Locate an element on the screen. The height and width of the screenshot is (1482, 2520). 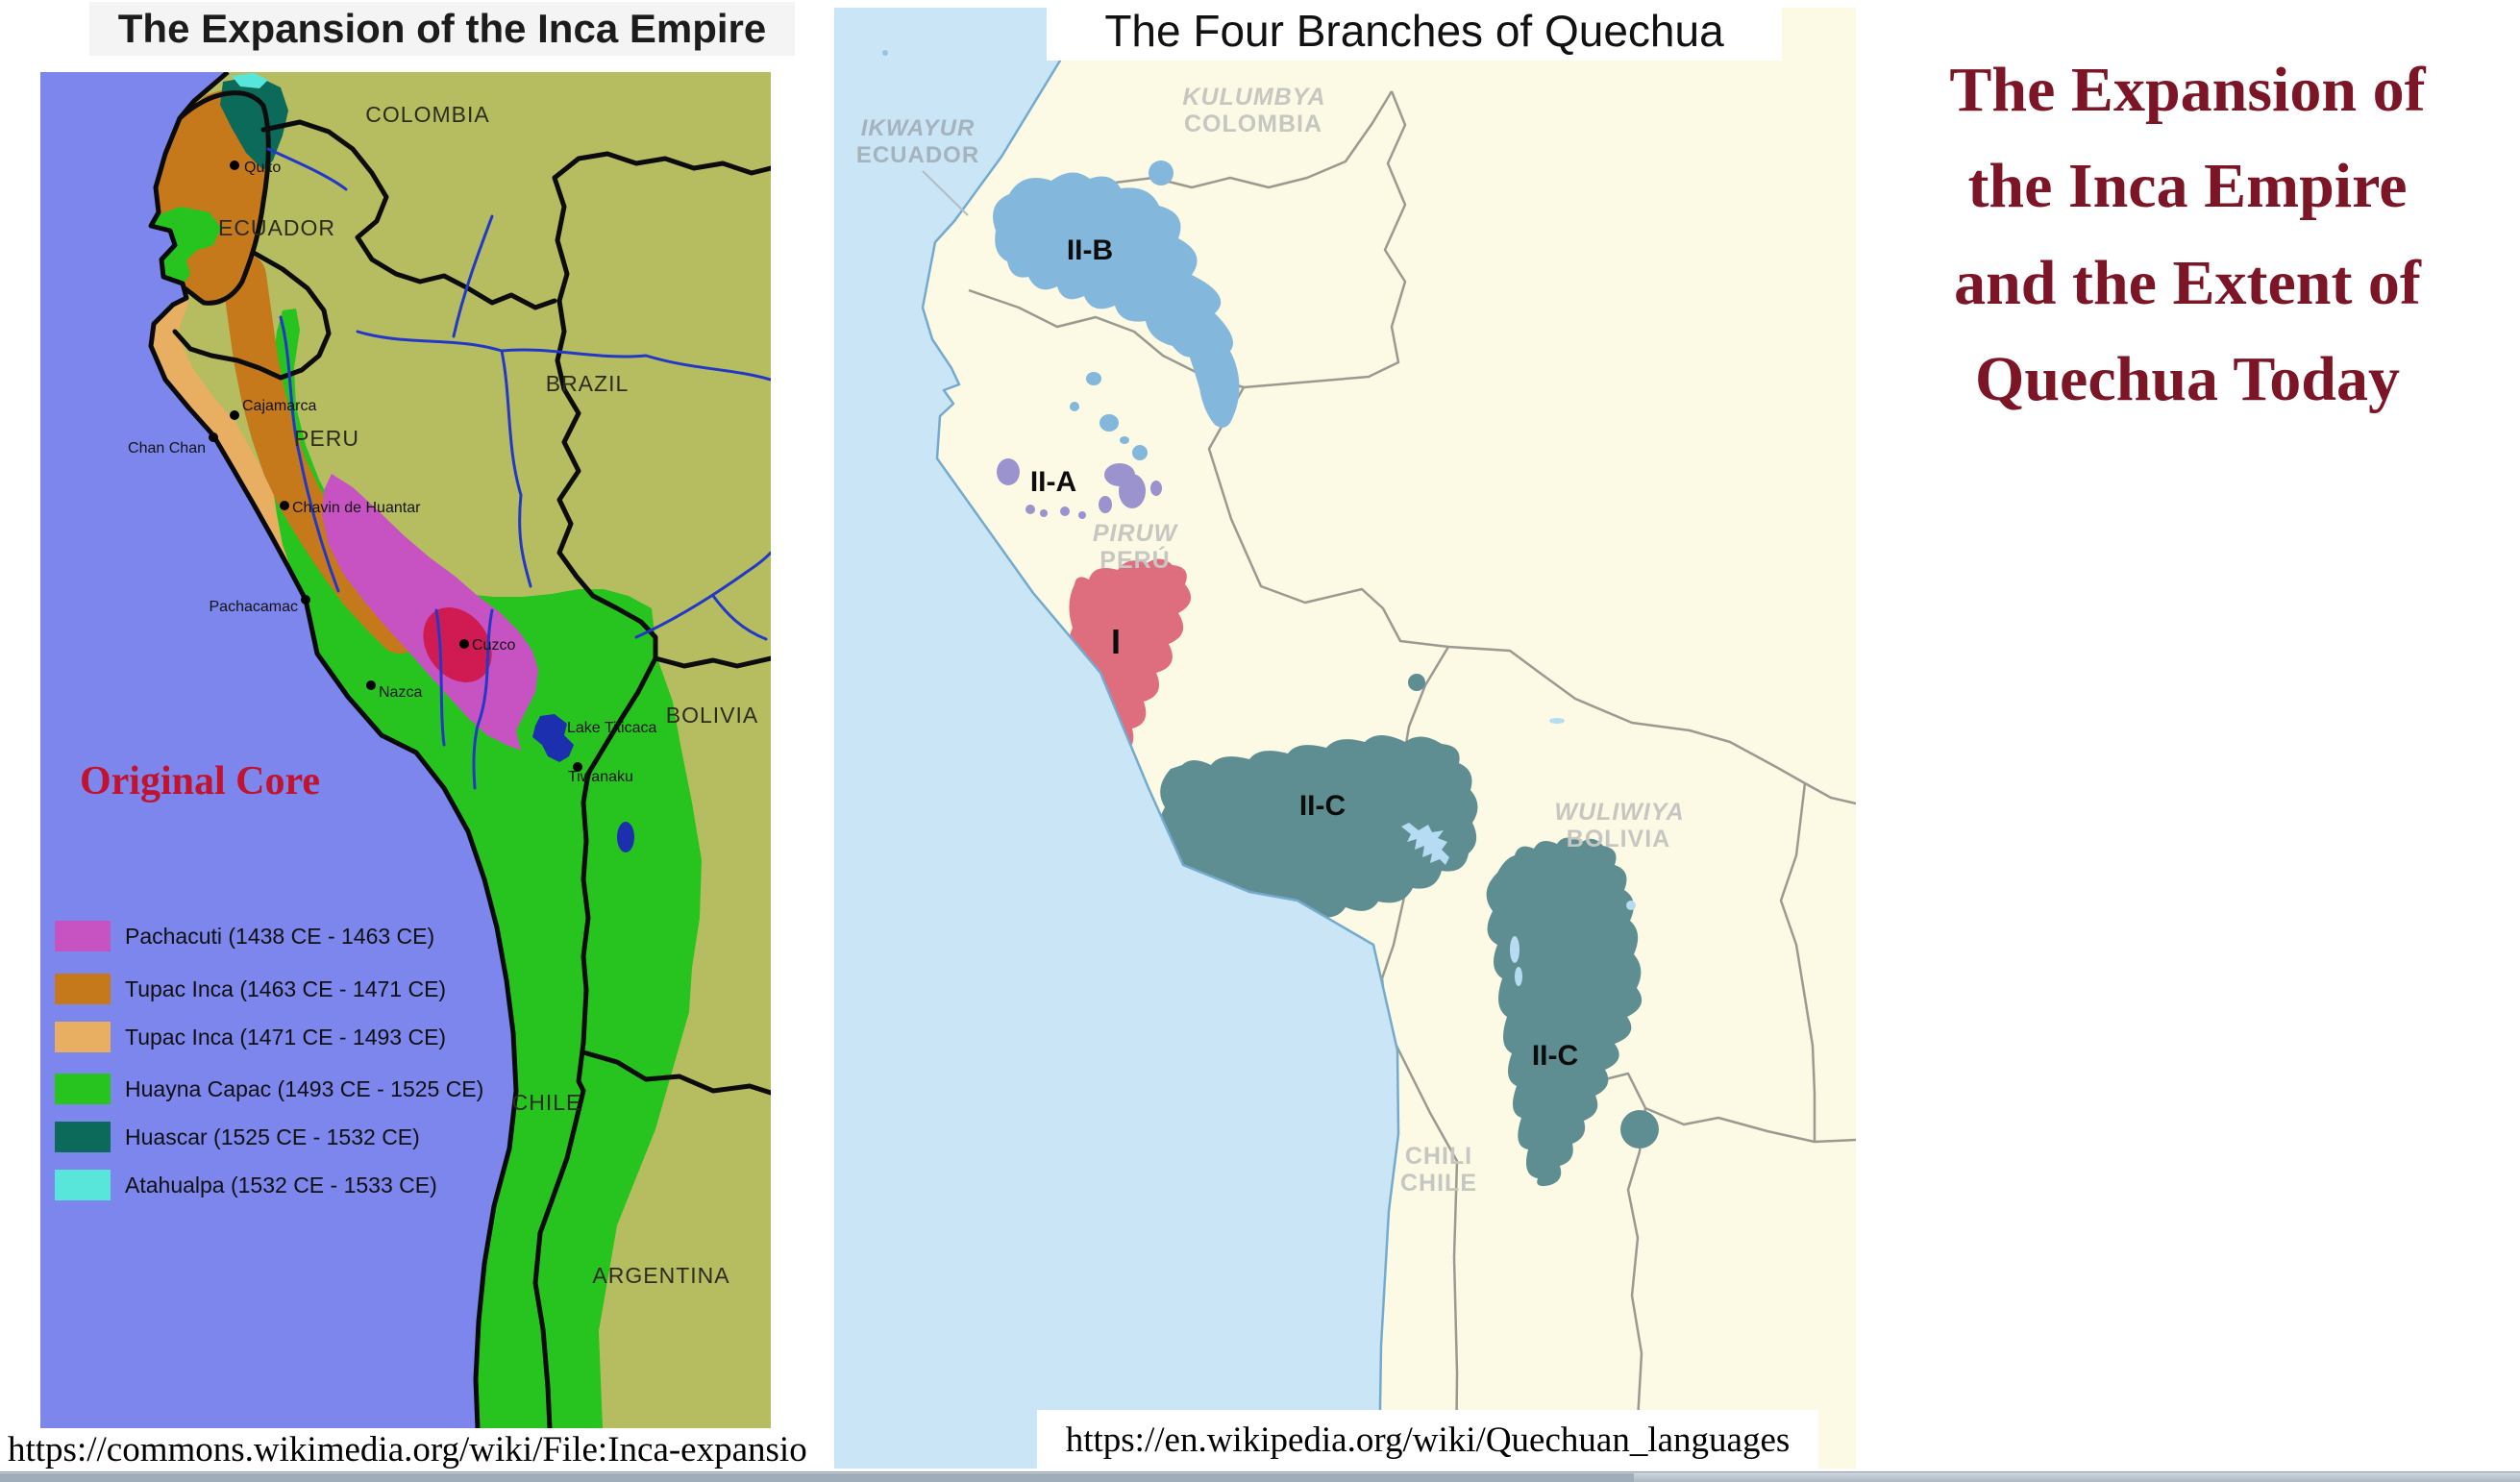
right-map-title: The Four Branches of Quechua is located at coordinates (1414, 30).